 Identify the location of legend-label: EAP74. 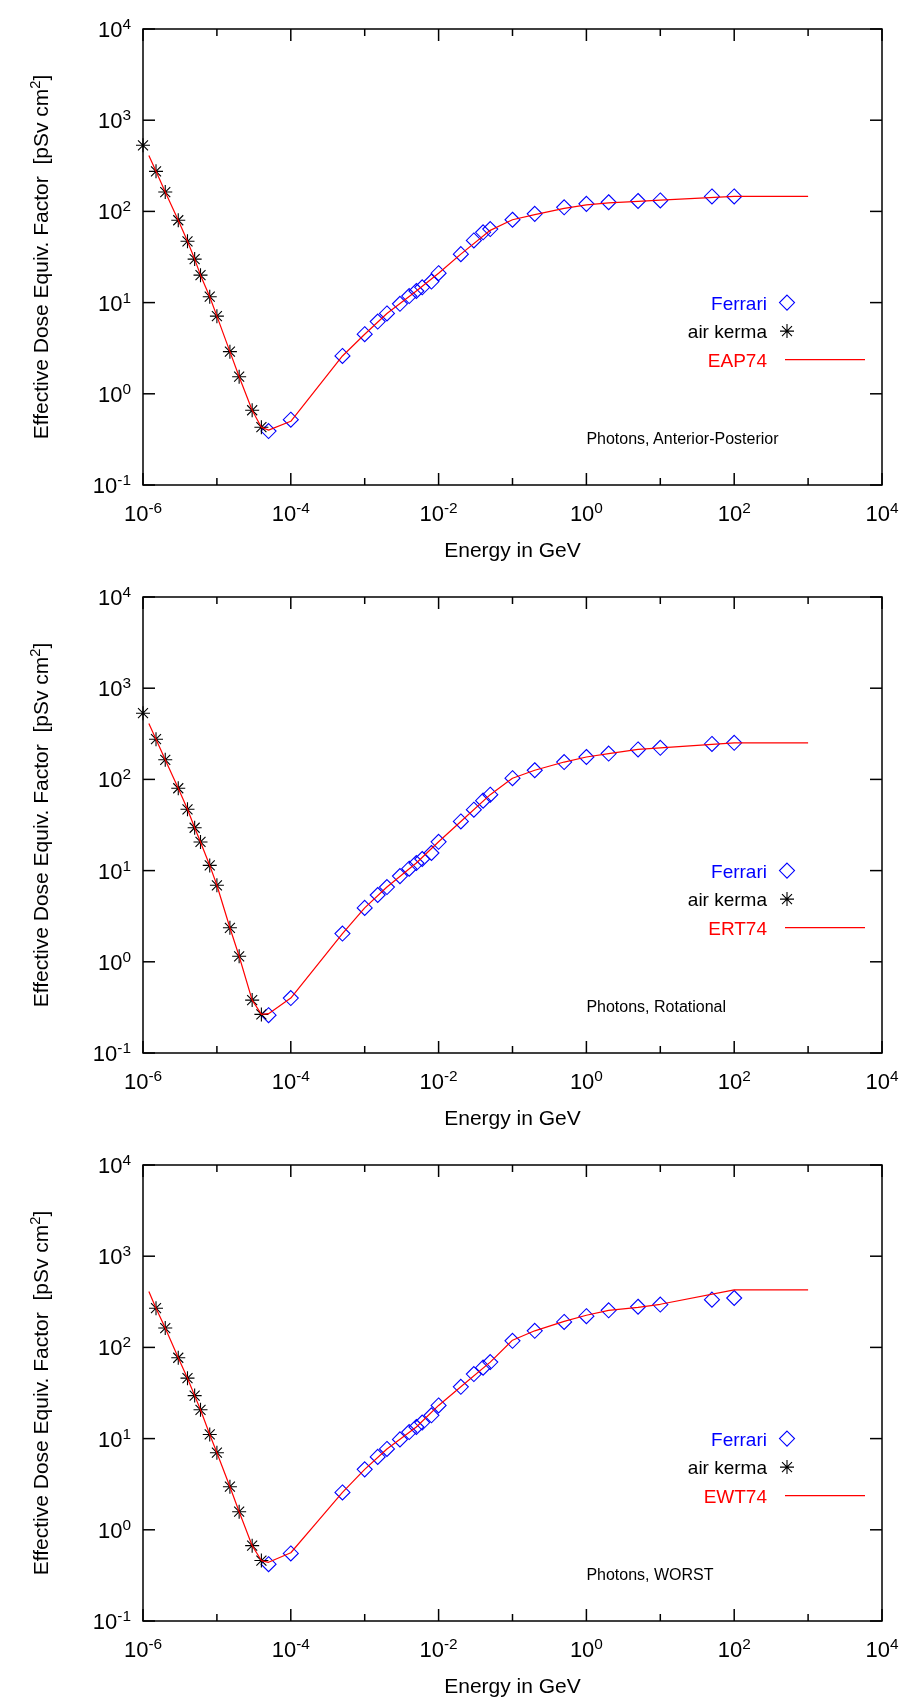
(737, 360).